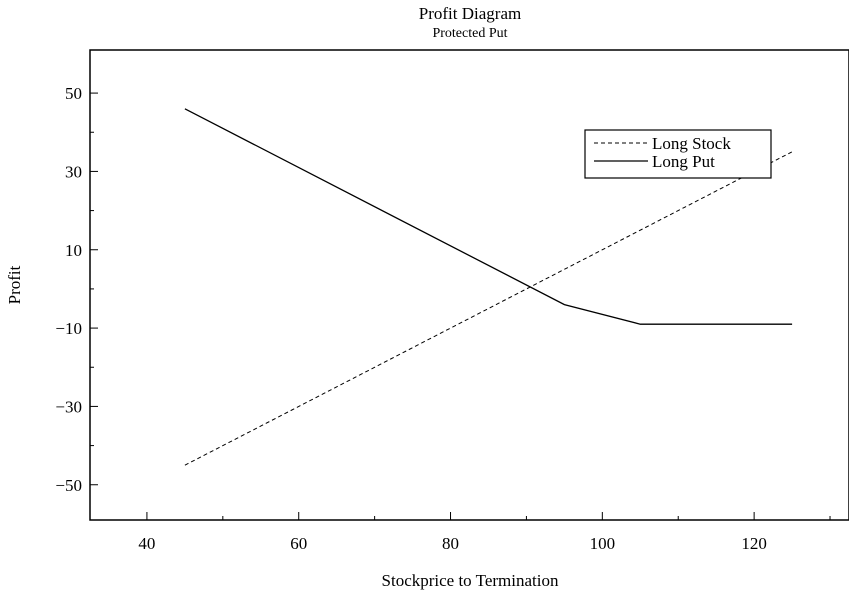  I want to click on y-tick-label: 30, so click(73, 171).